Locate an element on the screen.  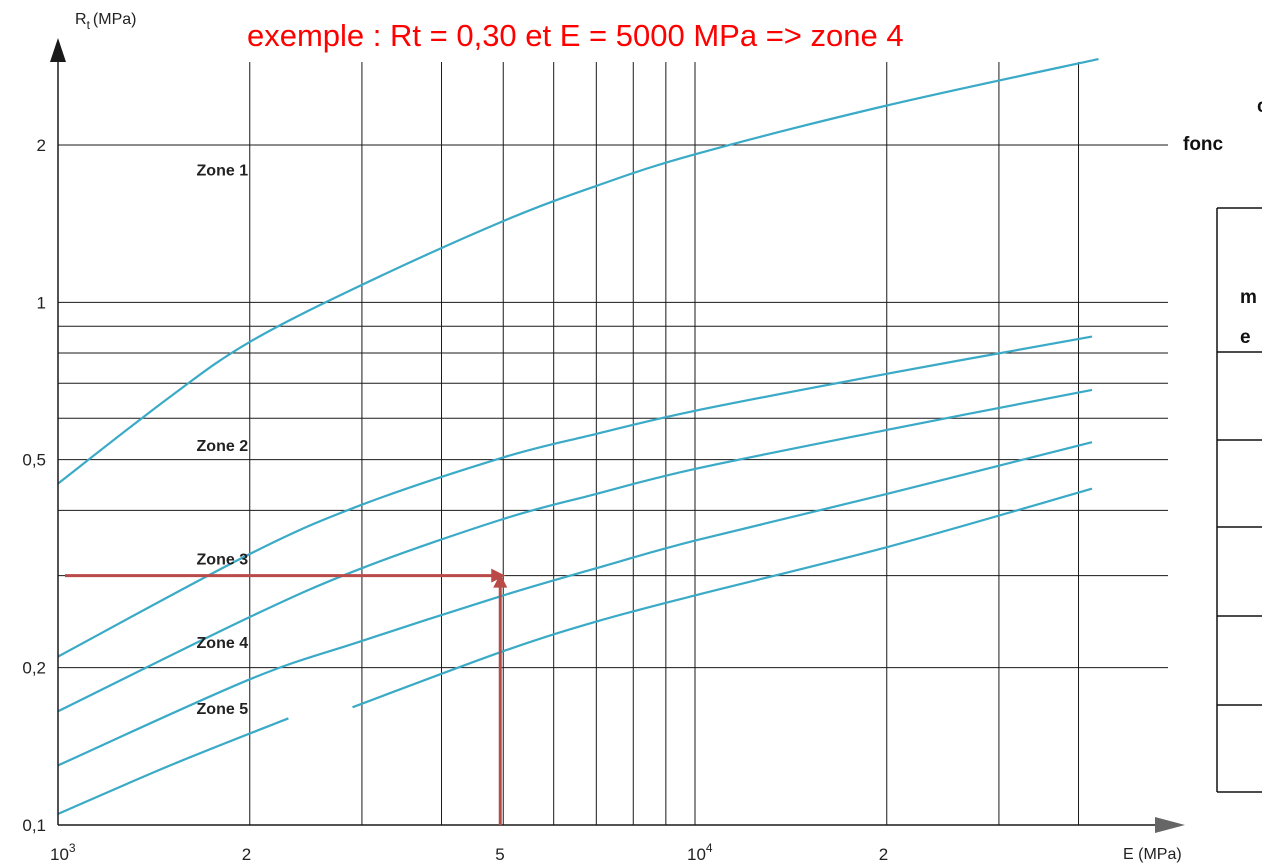
x-tick-label: 10³ is located at coordinates (63, 852).